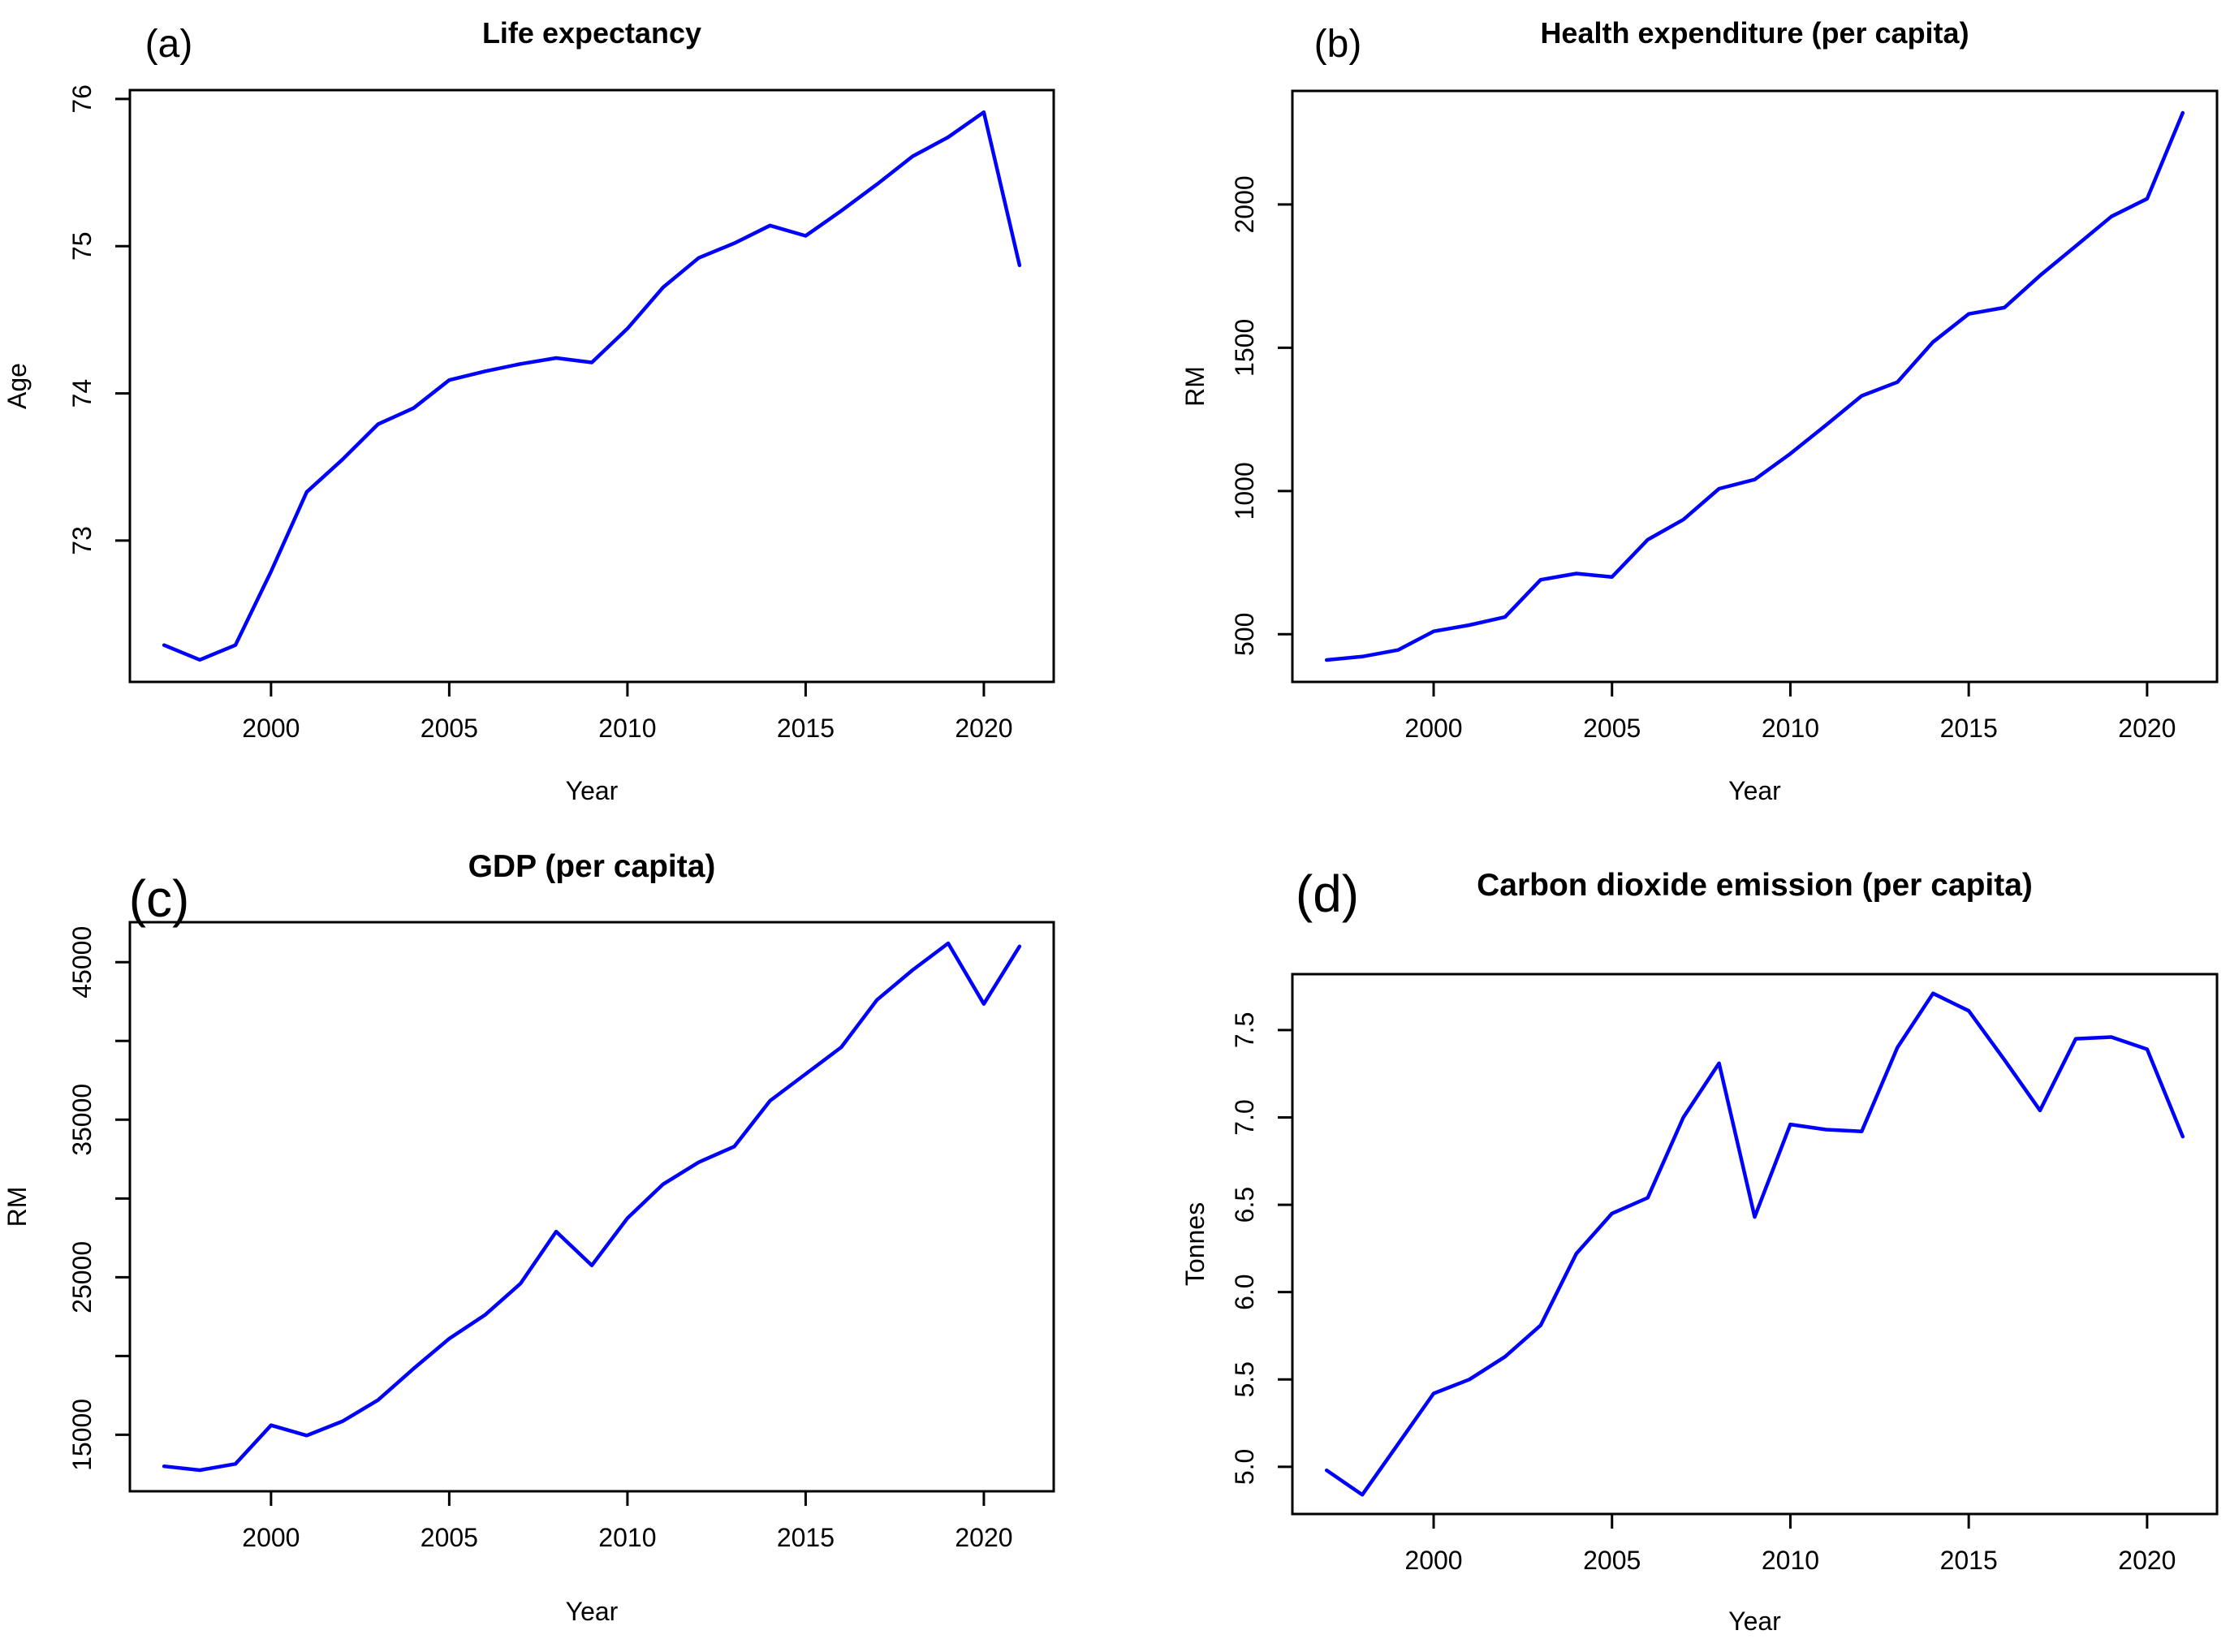 Image resolution: width=2230 pixels, height=1652 pixels. What do you see at coordinates (1338, 44) in the screenshot?
I see `panel-letter: (b)` at bounding box center [1338, 44].